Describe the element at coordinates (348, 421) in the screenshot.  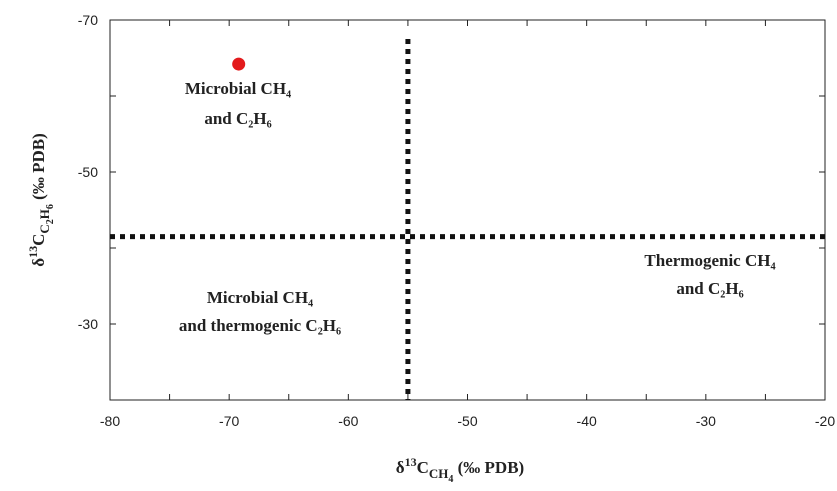
I see `x-tick-label: -60` at that location.